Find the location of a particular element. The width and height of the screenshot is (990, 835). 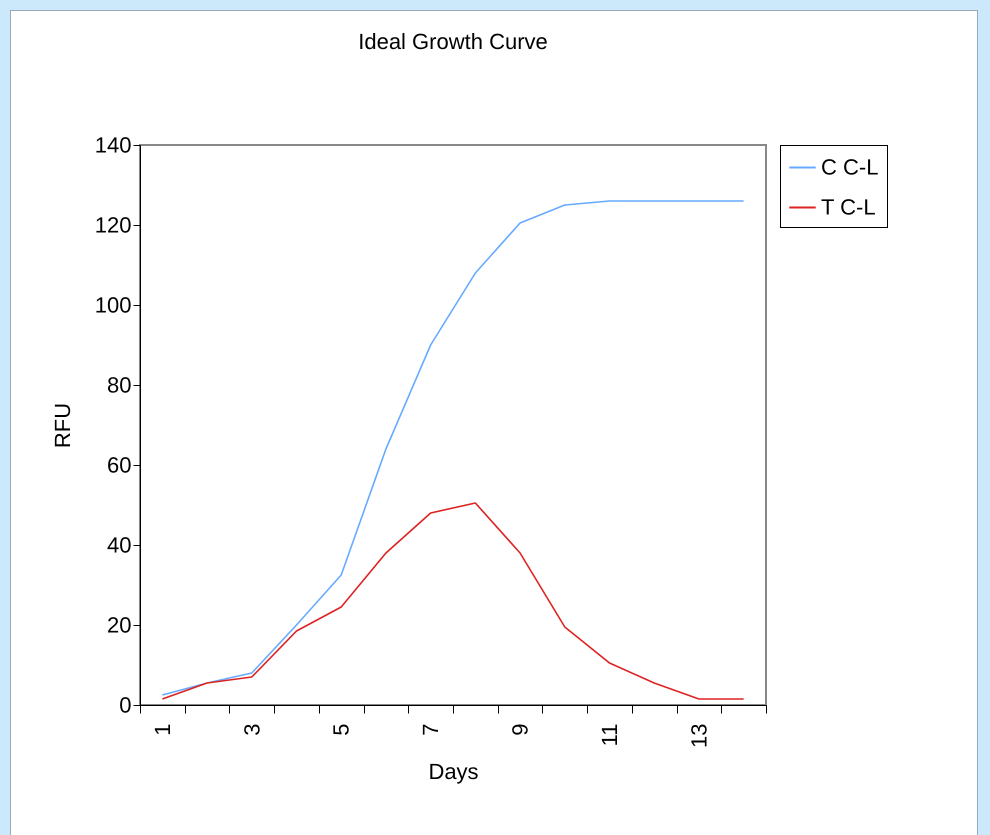

legend-label: T C-L is located at coordinates (848, 207).